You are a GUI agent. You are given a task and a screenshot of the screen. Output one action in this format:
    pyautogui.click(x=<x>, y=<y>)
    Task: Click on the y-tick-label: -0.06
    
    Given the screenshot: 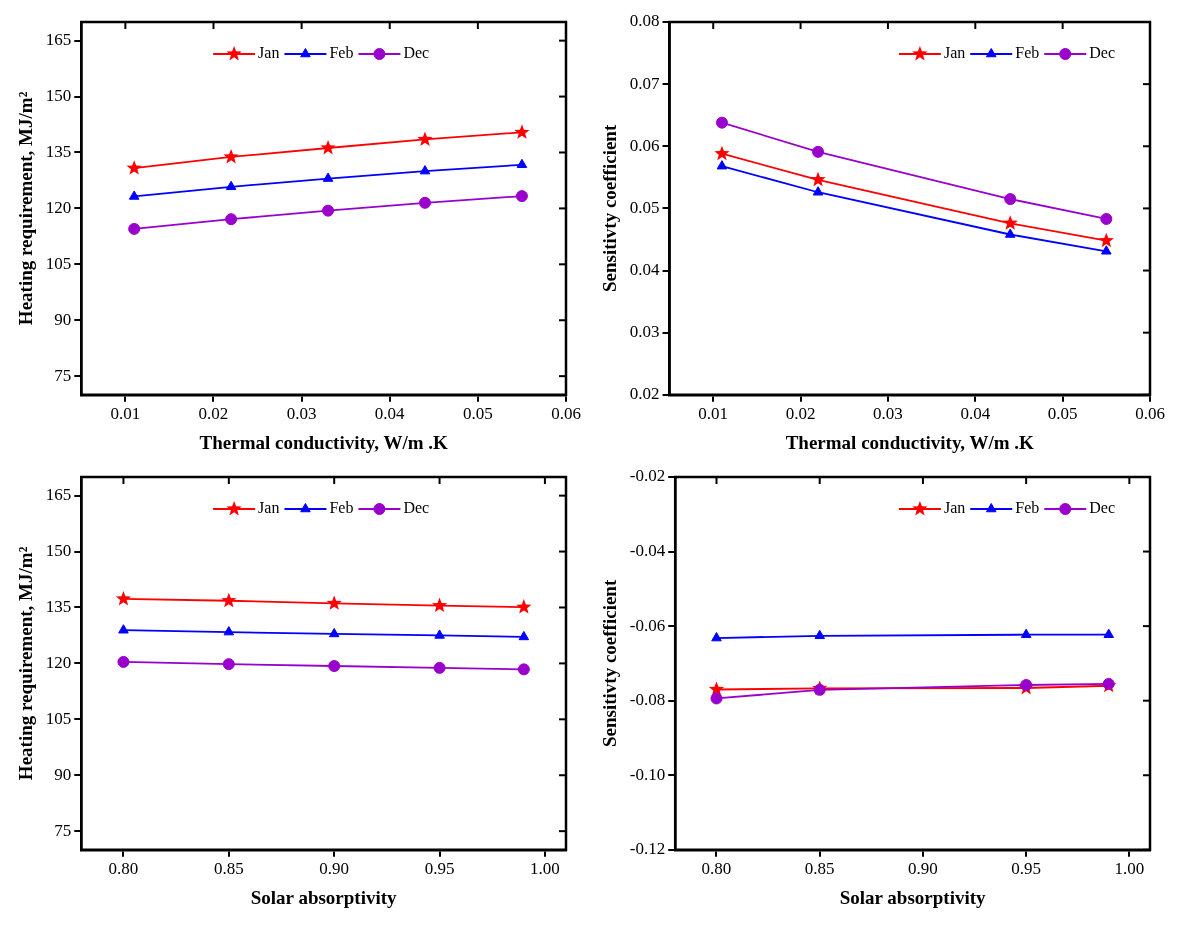 What is the action you would take?
    pyautogui.click(x=647, y=625)
    